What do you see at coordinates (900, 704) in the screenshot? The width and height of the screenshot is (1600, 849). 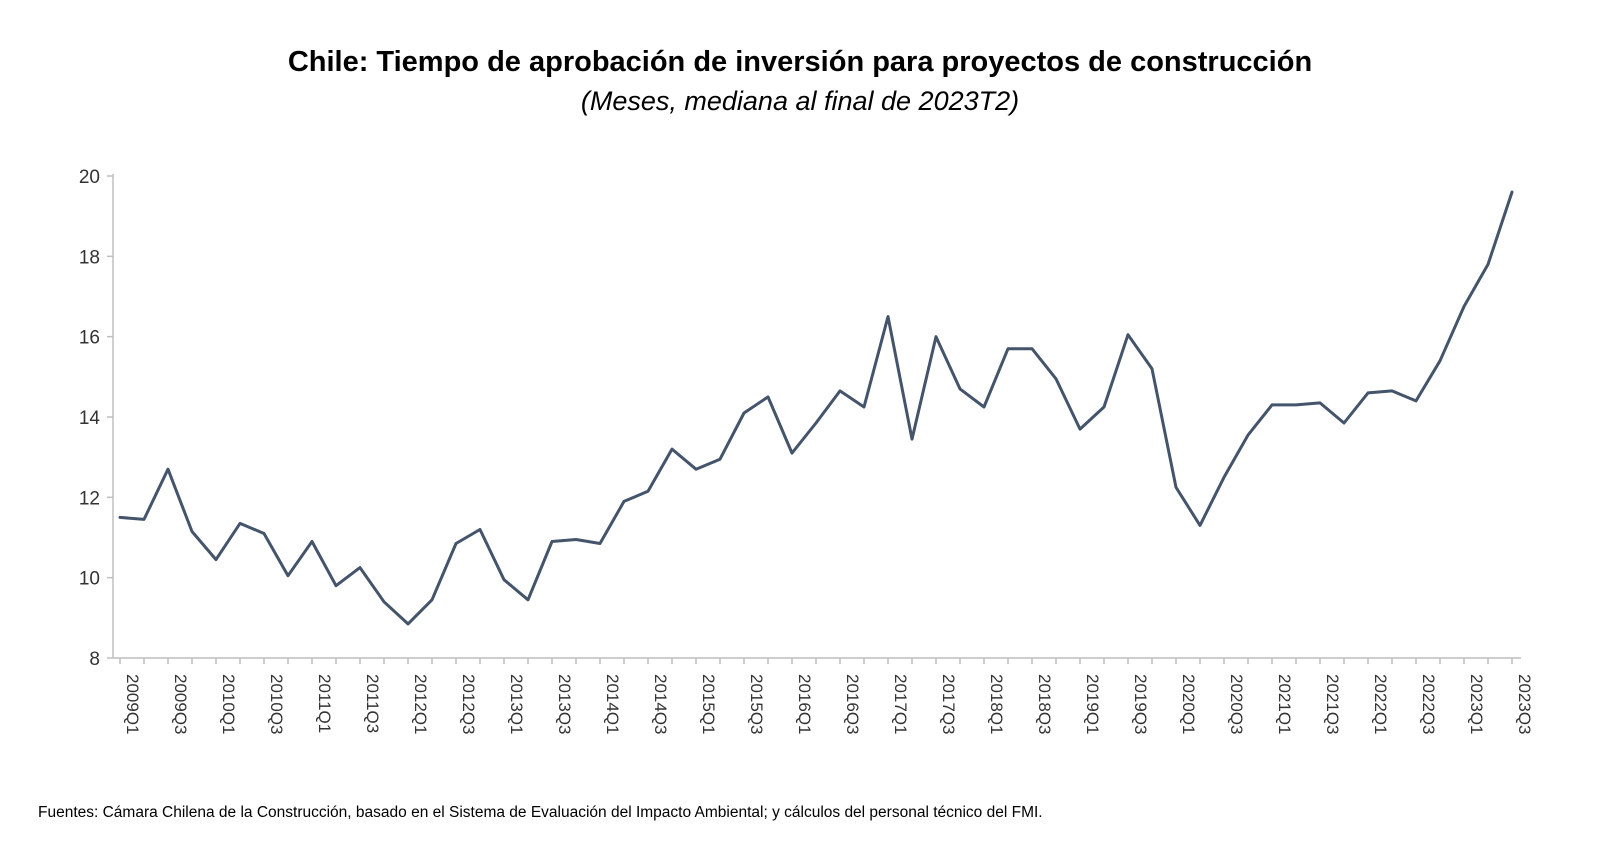 I see `x-tick-label: 2017Q1` at bounding box center [900, 704].